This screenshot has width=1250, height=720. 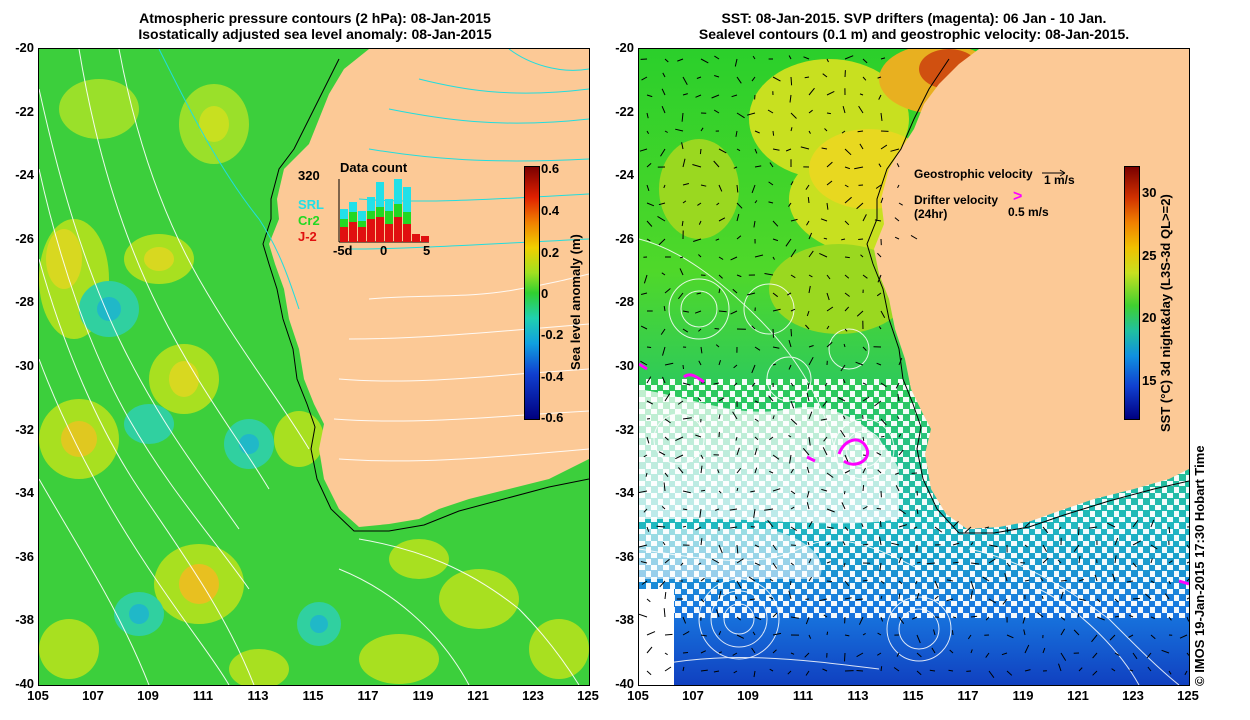 I want to click on inset-series-cr2: Cr2, so click(x=309, y=220).